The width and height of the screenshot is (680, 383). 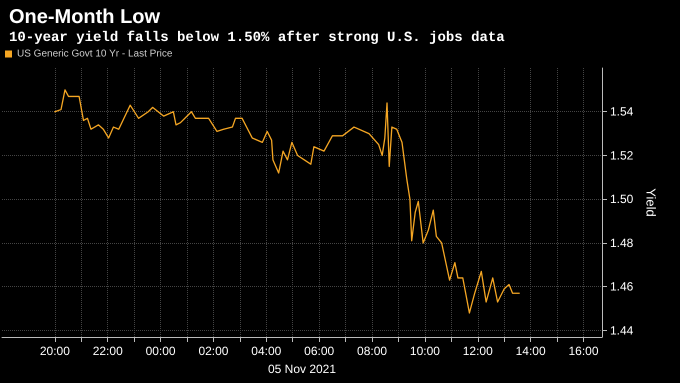 What do you see at coordinates (622, 111) in the screenshot?
I see `y-tick-label: 1.54` at bounding box center [622, 111].